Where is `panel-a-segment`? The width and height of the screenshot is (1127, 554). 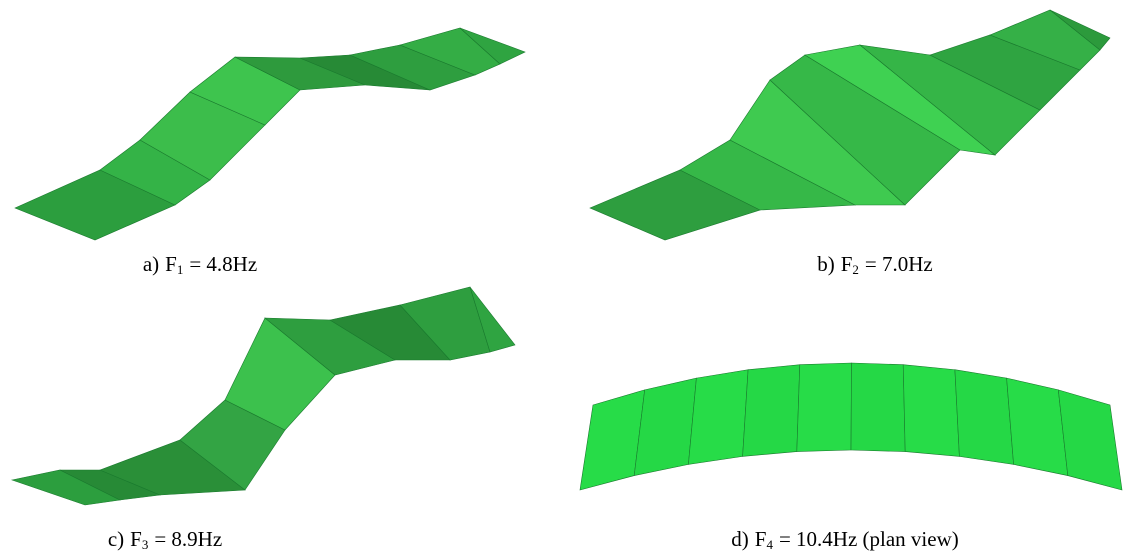 panel-a-segment is located at coordinates (492, 46).